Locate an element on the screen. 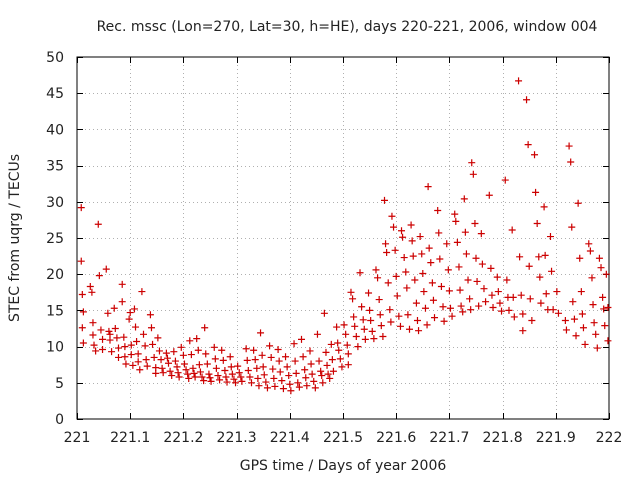 Image resolution: width=640 pixels, height=480 pixels. y-tick-label: 0 is located at coordinates (59, 420).